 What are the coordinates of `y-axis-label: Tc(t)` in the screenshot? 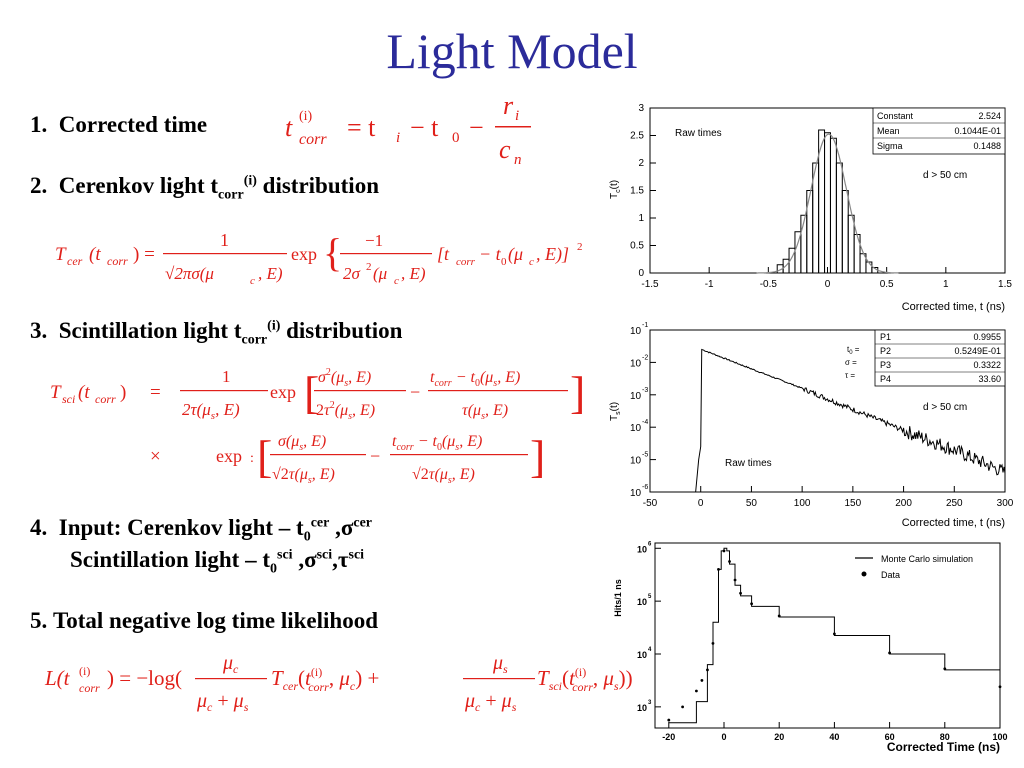 It's located at (615, 189).